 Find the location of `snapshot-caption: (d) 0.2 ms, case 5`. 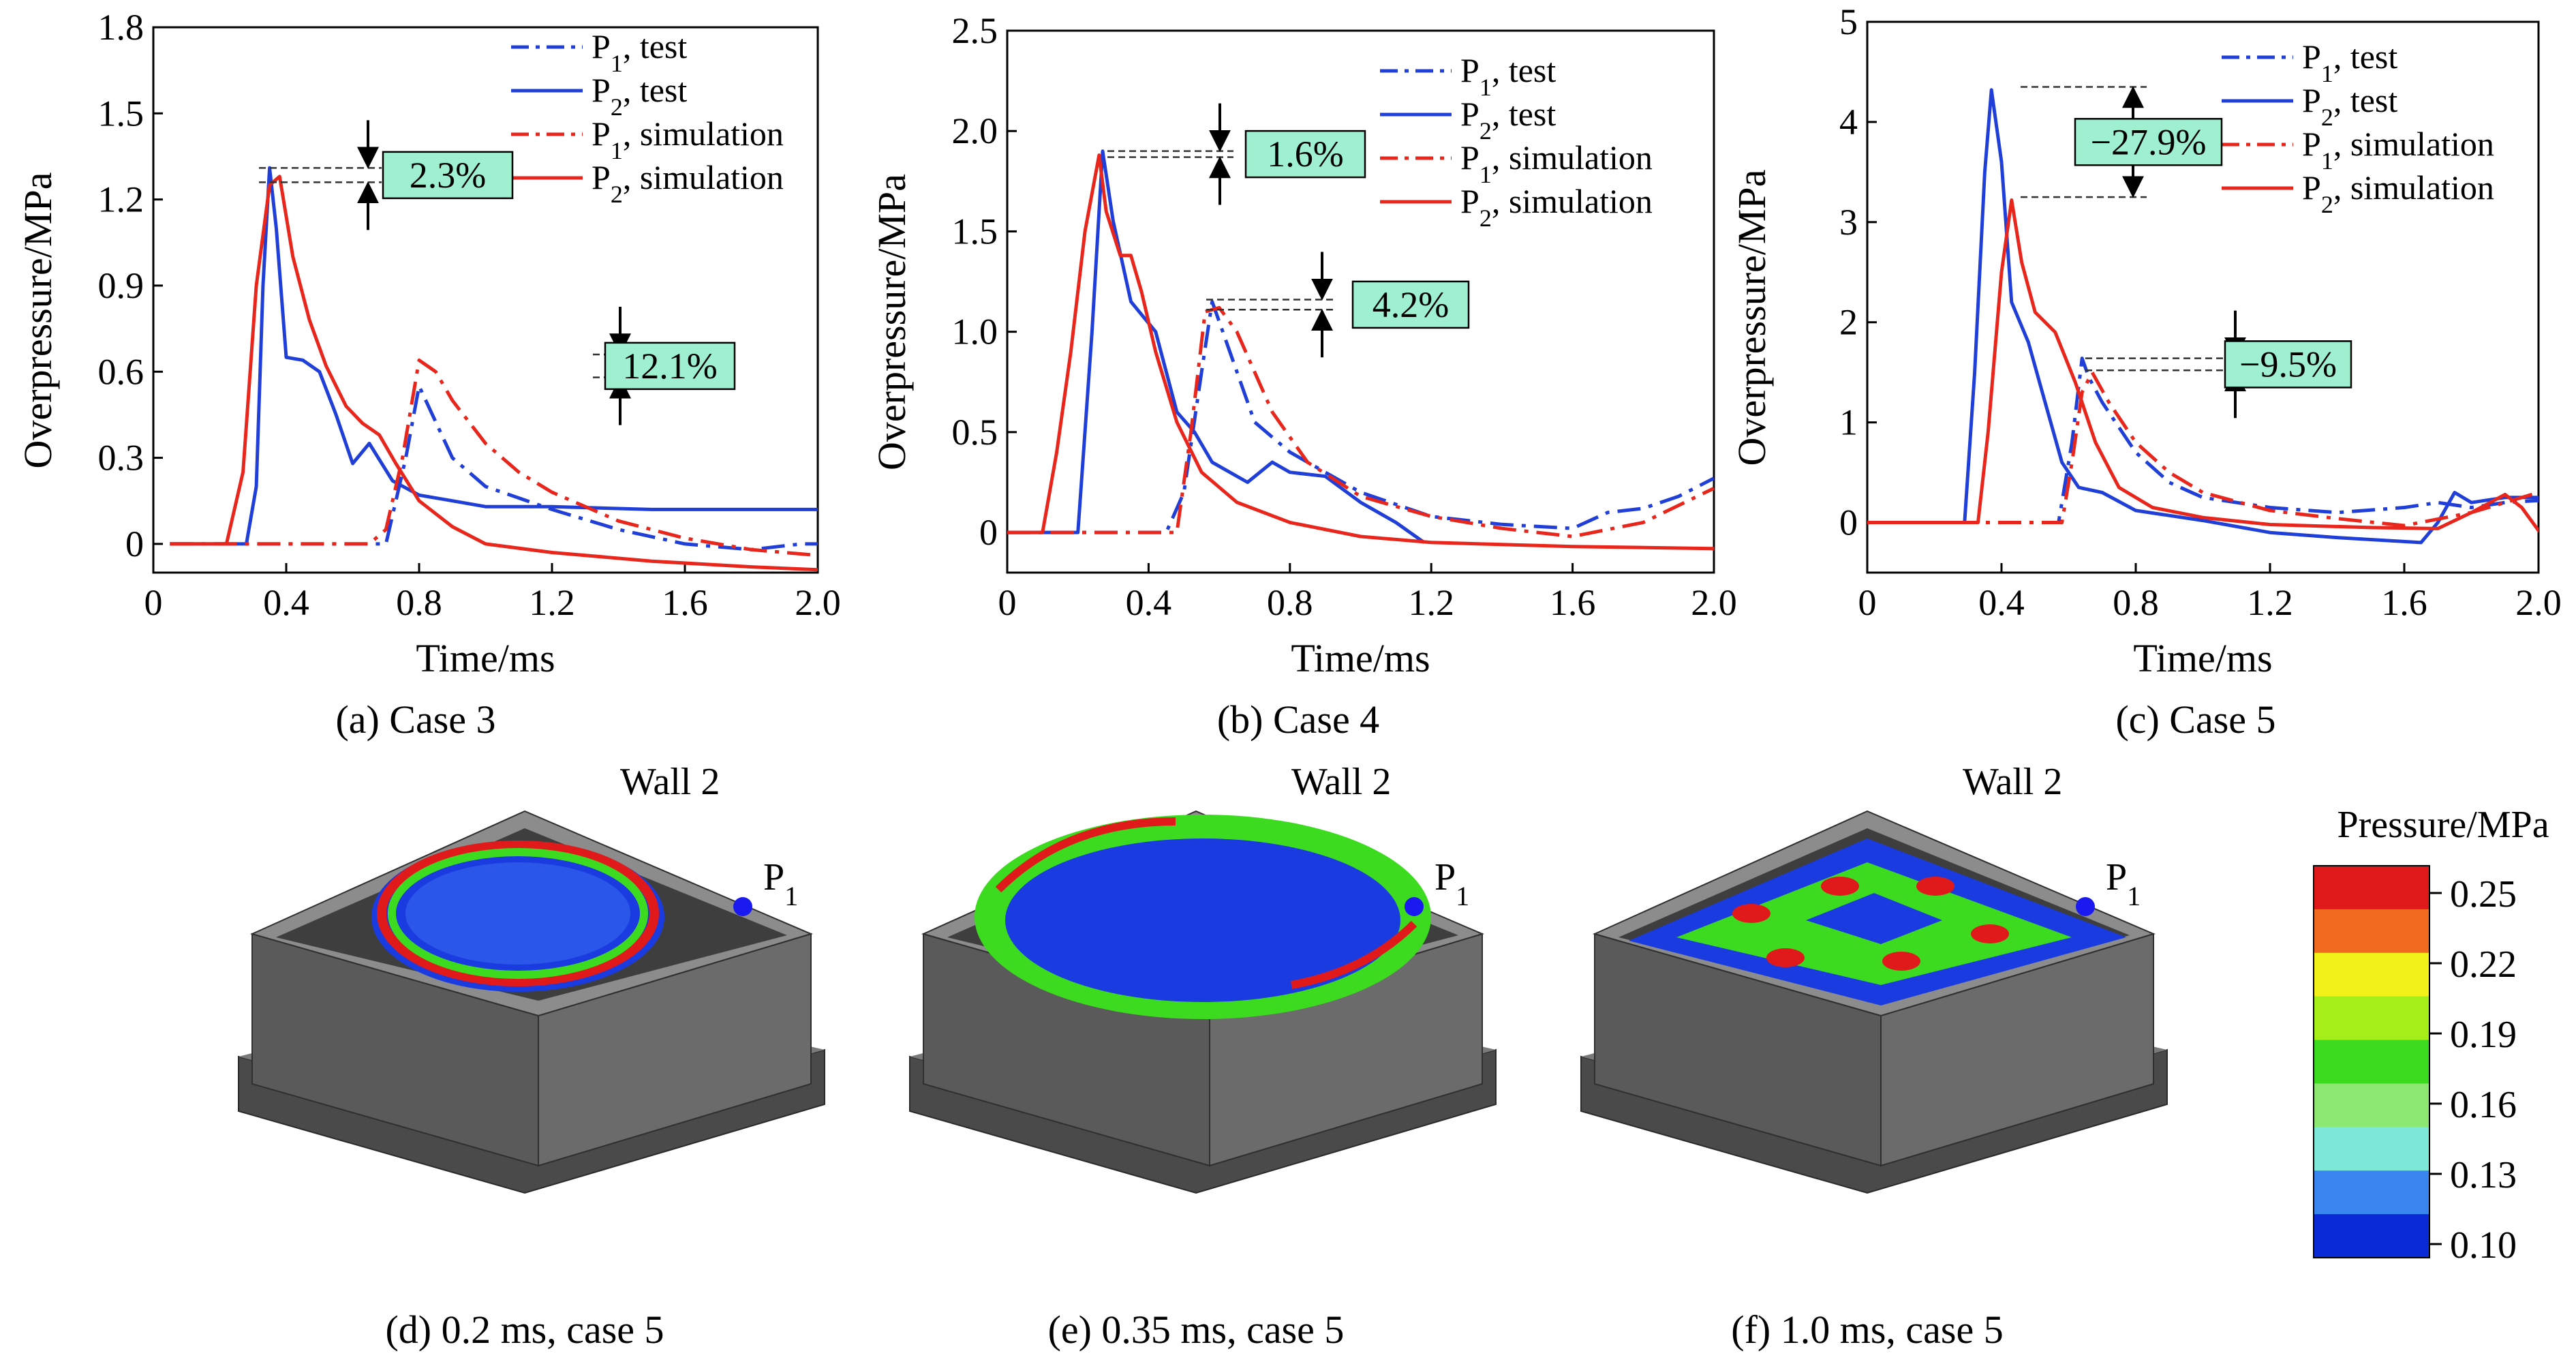

snapshot-caption: (d) 0.2 ms, case 5 is located at coordinates (524, 1329).